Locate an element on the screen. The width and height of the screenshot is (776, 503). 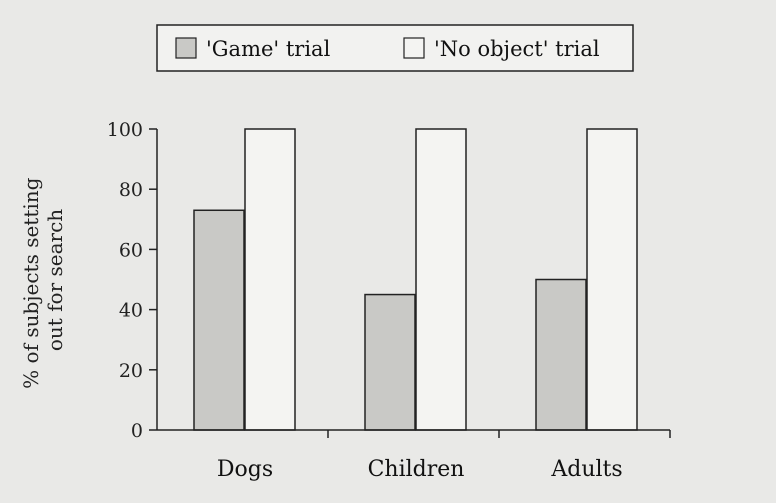
x-category-label-adults: Adults is located at coordinates (586, 469).